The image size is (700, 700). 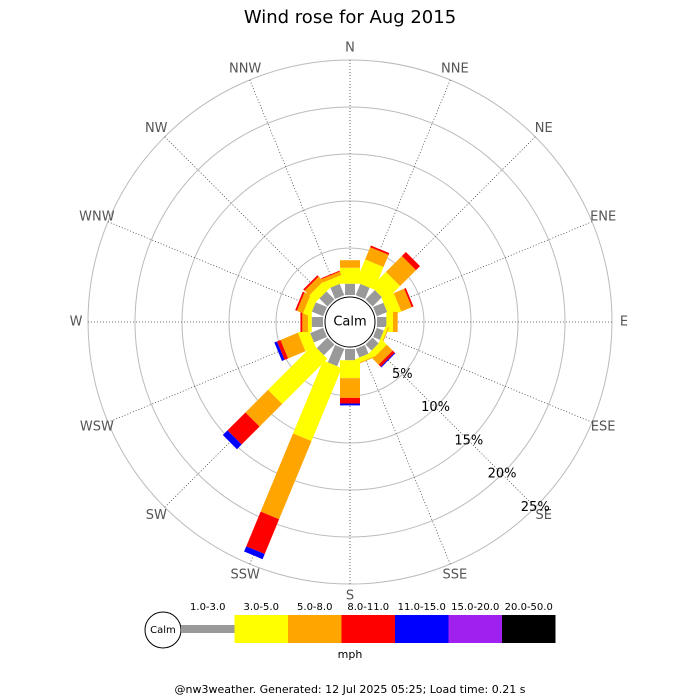 I want to click on ring-label: 25%, so click(x=535, y=507).